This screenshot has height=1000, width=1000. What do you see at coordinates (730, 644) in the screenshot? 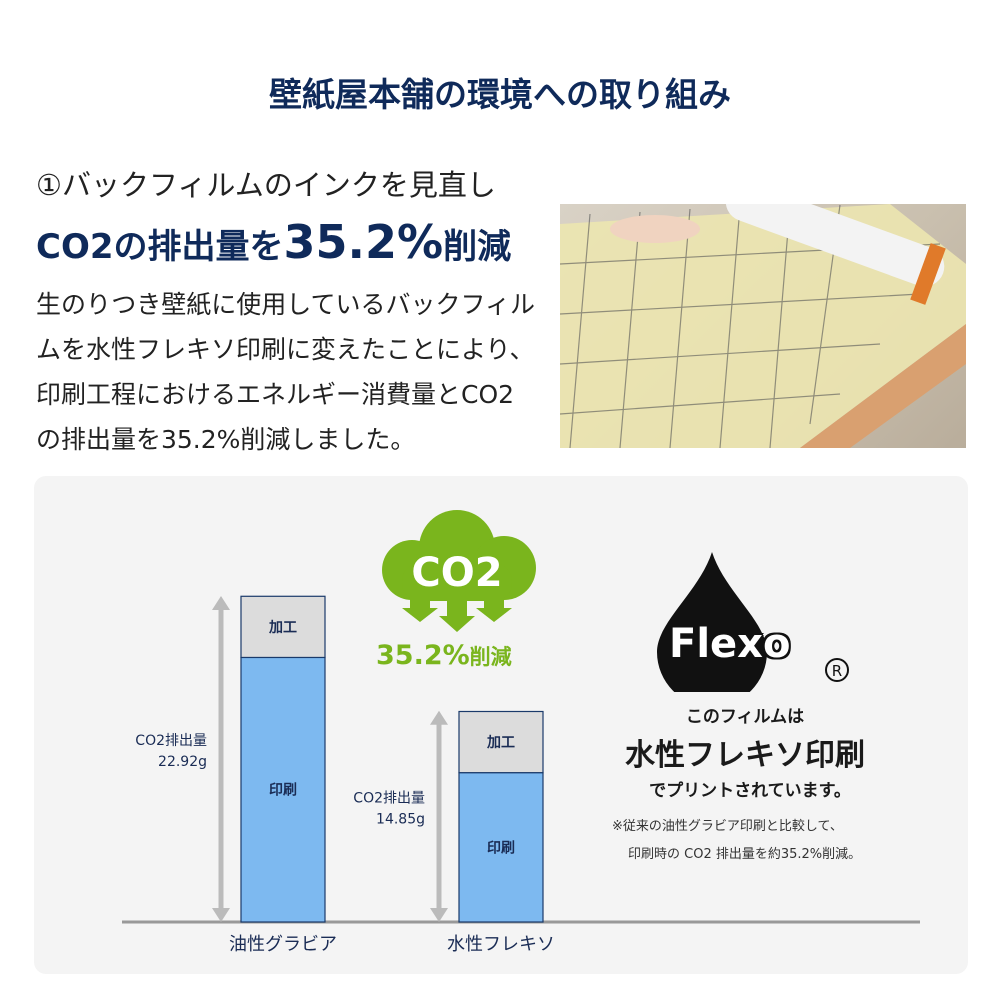
I see `flexo-logo-text: Flexo` at bounding box center [730, 644].